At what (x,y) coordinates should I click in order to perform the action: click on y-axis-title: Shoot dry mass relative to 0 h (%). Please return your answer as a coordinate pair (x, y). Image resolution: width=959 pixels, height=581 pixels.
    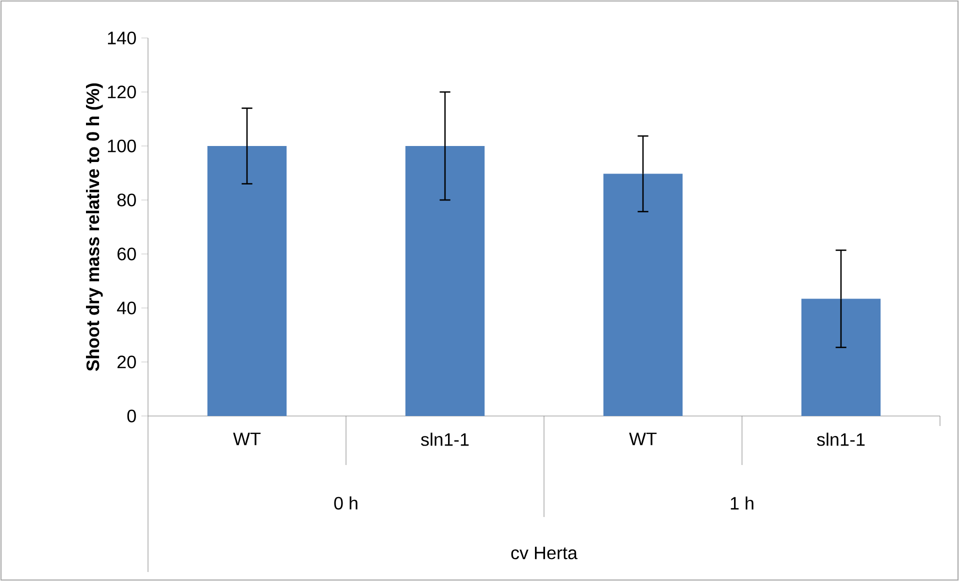
    Looking at the image, I should click on (94, 227).